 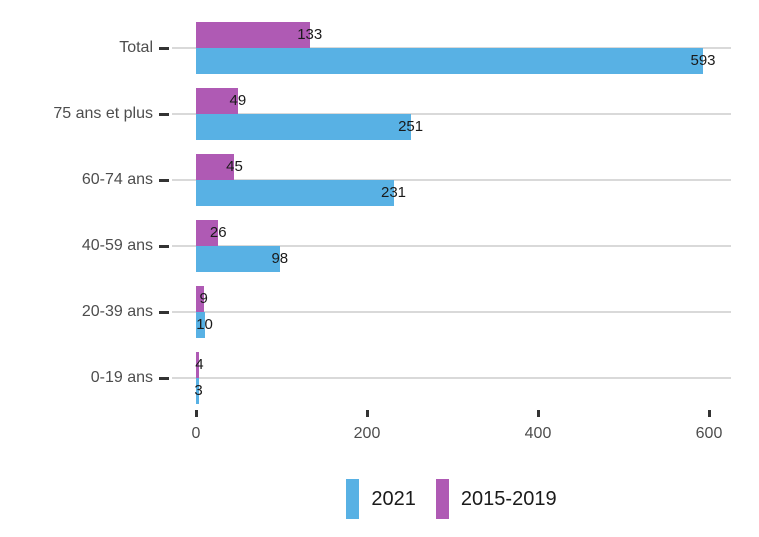 I want to click on x-axis-tick-label: 600, so click(x=709, y=433).